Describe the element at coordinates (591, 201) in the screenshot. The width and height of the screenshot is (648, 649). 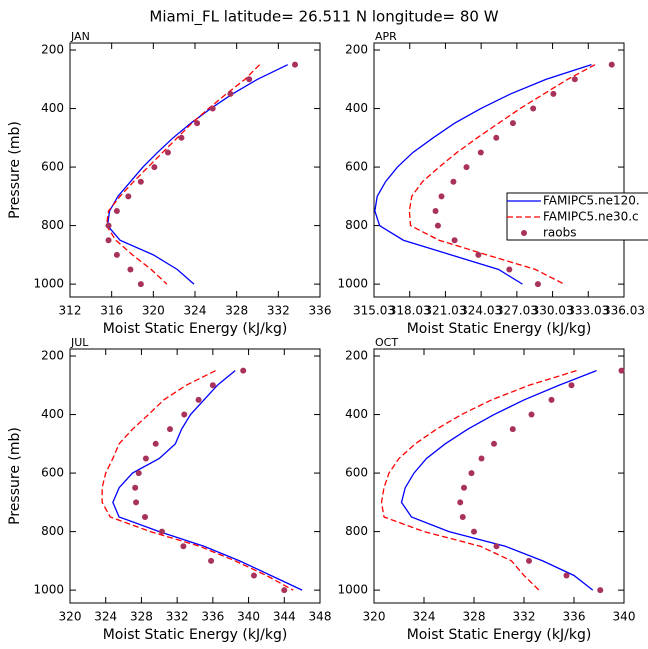
I see `legend-label: FAMIPC5.ne120.` at that location.